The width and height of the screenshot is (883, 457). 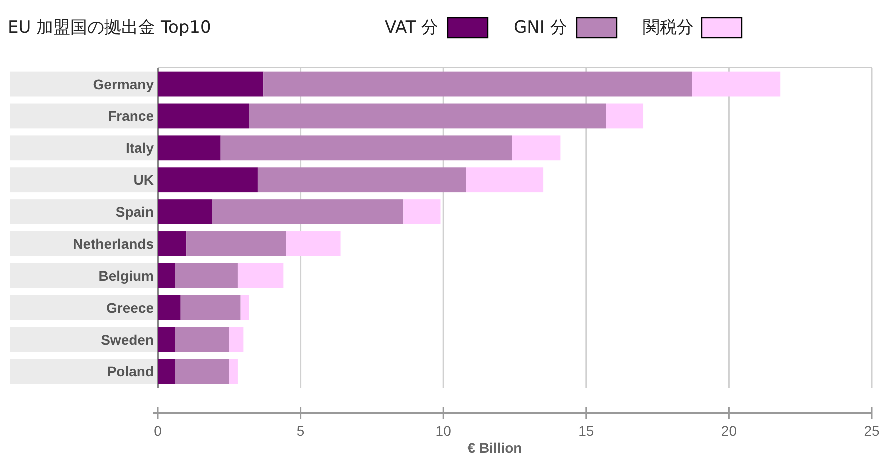 What do you see at coordinates (140, 148) in the screenshot?
I see `y-tick-label: Italy` at bounding box center [140, 148].